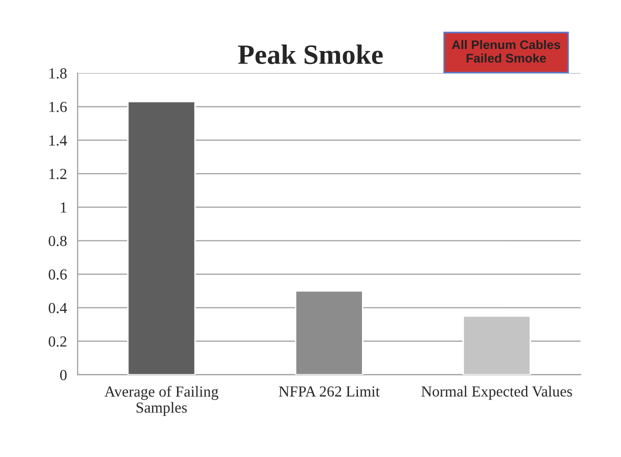 Image resolution: width=621 pixels, height=457 pixels. Describe the element at coordinates (57, 341) in the screenshot. I see `y-tick-label: 0.2` at that location.